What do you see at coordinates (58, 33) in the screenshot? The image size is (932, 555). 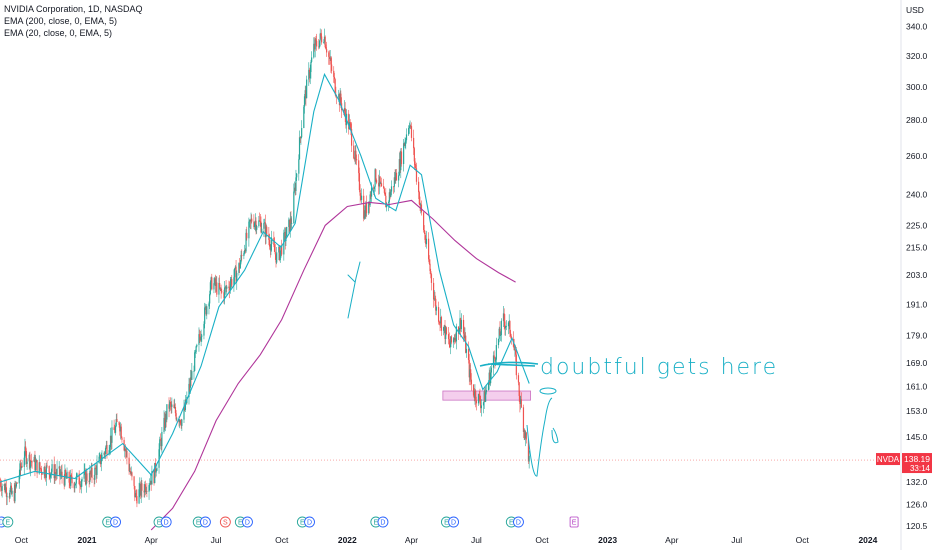 I see `indicator-ema-20: EMA (20, close, 0, EMA, 5)` at bounding box center [58, 33].